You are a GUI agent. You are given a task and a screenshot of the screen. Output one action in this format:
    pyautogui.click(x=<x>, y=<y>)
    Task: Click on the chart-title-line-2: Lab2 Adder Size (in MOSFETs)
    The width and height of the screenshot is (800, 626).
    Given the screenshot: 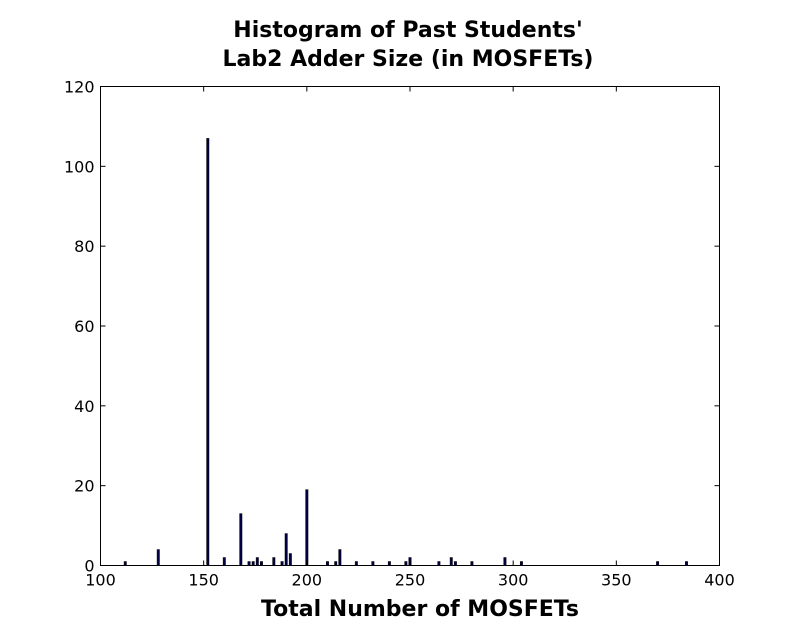 What is the action you would take?
    pyautogui.click(x=408, y=59)
    